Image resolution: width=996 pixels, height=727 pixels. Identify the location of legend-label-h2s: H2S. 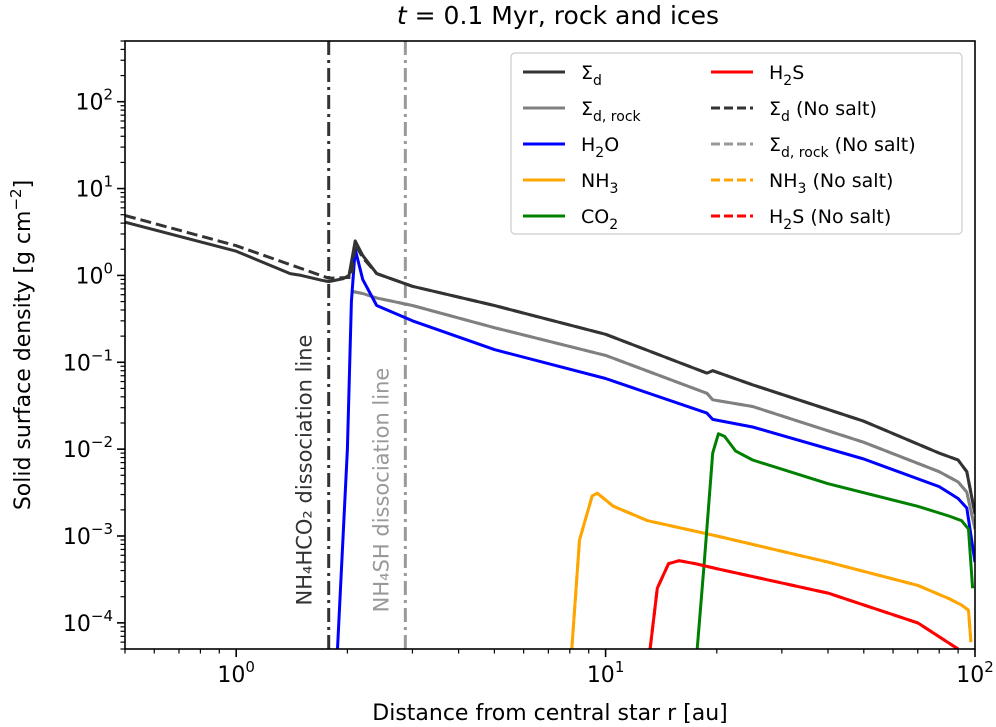
(786, 75).